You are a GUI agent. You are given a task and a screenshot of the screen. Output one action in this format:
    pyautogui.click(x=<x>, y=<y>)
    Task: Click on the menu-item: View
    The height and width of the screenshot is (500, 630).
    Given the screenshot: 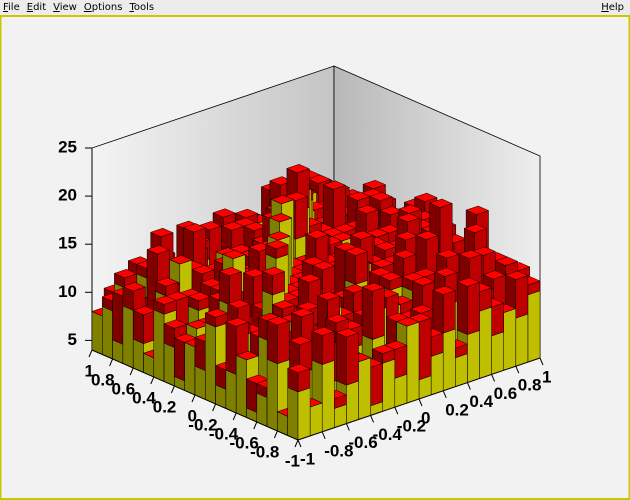 What is the action you would take?
    pyautogui.click(x=65, y=7)
    